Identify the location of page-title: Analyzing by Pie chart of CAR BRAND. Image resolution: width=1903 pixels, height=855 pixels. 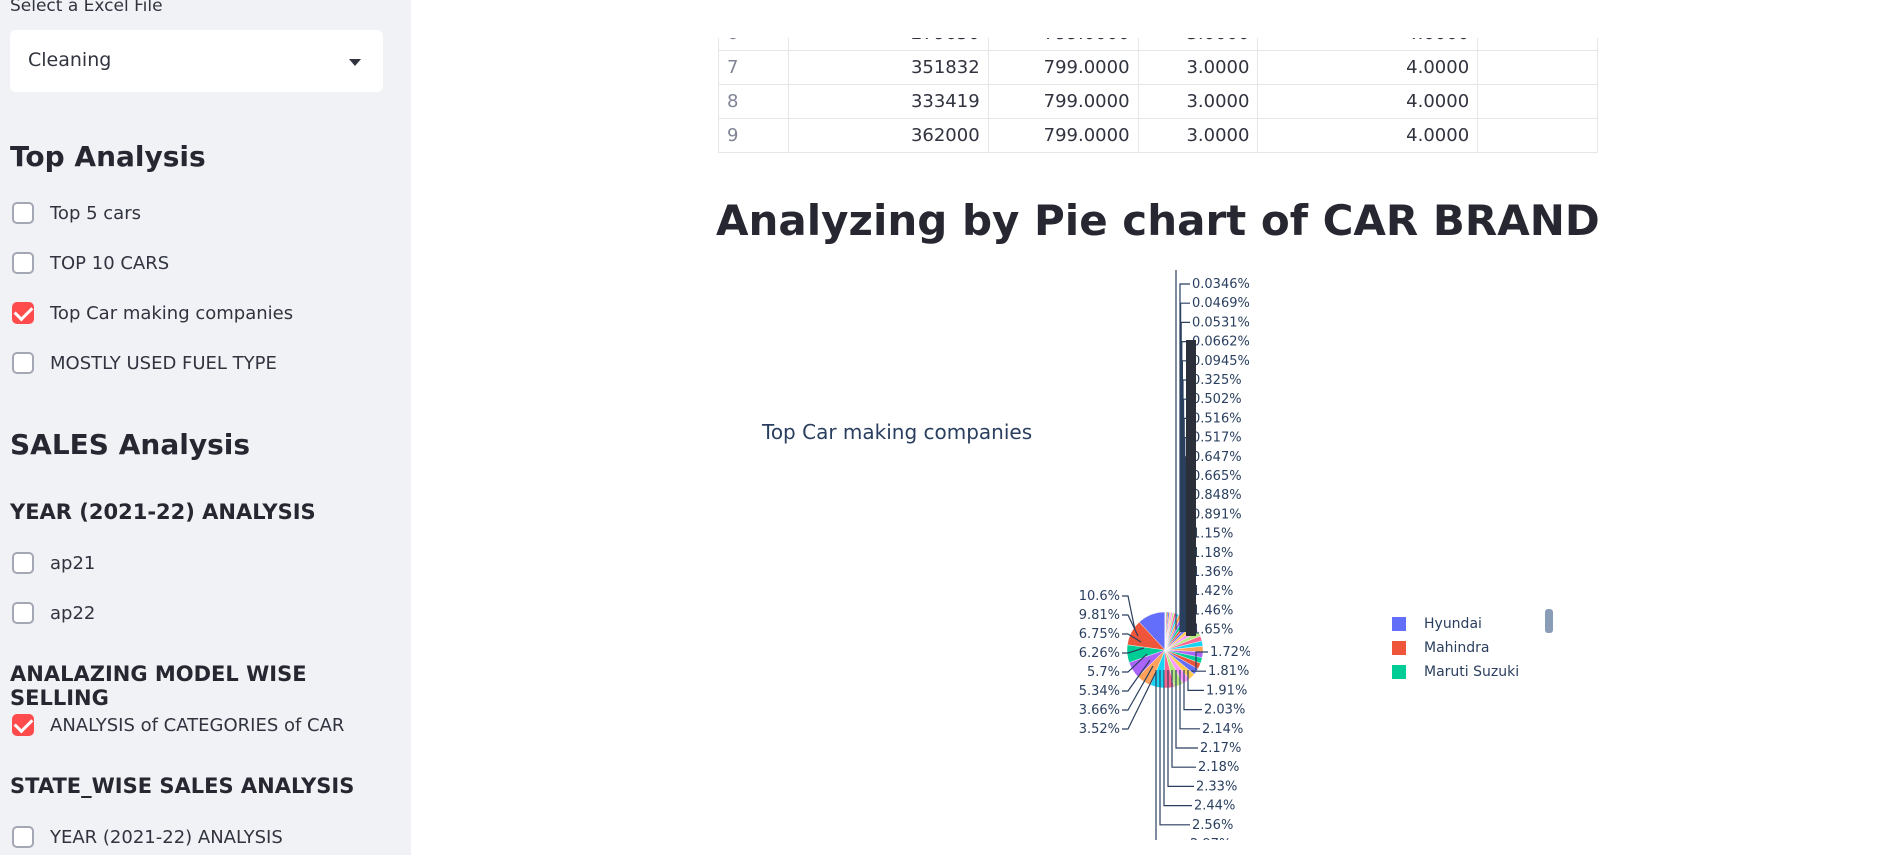
(1158, 220).